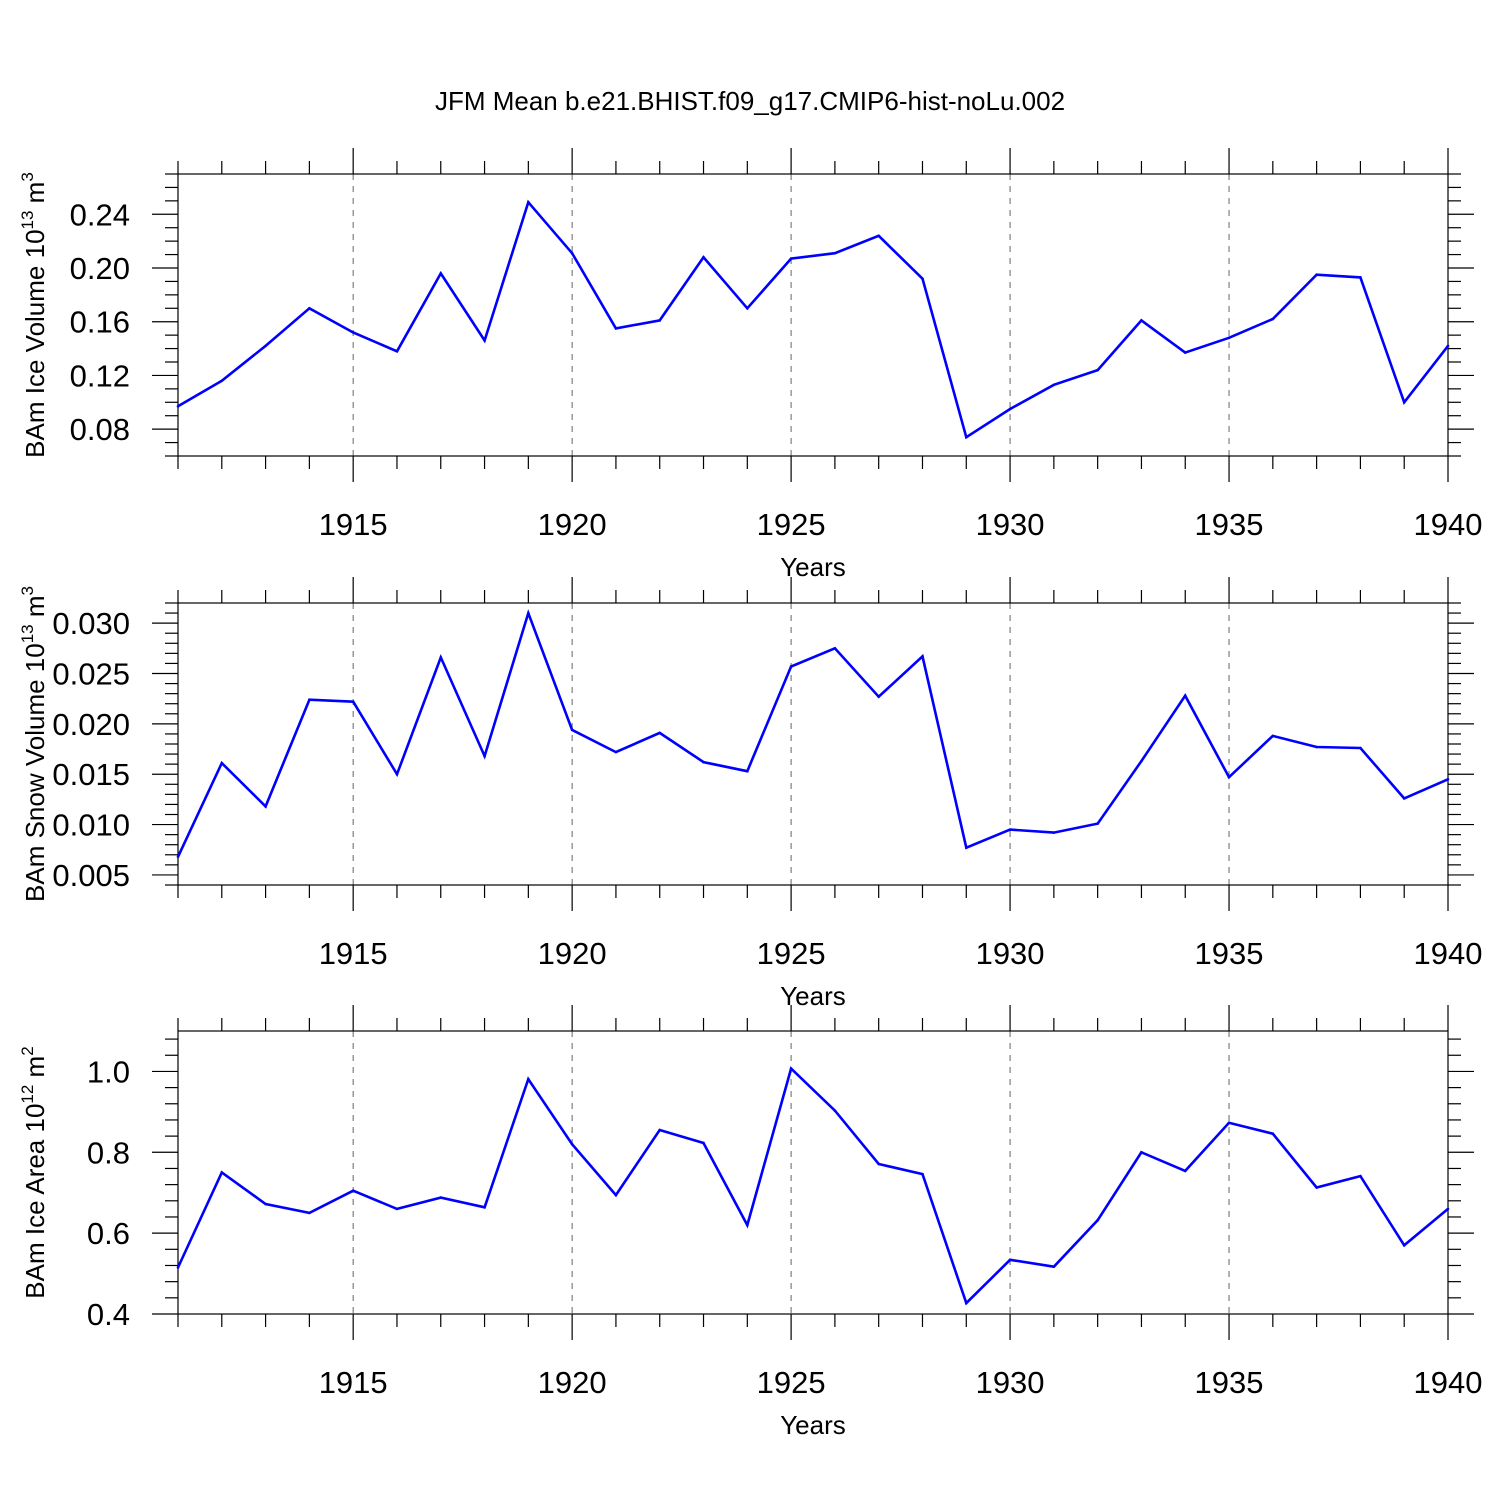 This screenshot has height=1500, width=1500. I want to click on y-tick-label: 0.12, so click(100, 375).